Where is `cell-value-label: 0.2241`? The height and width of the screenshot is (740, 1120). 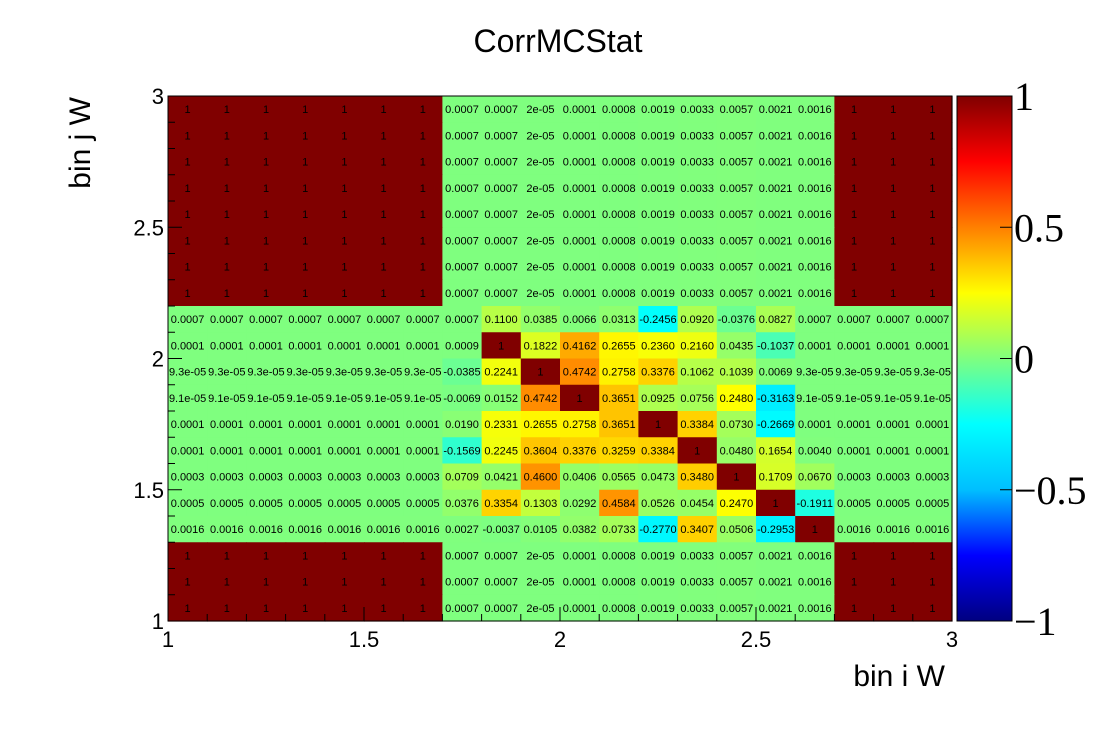
cell-value-label: 0.2241 is located at coordinates (501, 373).